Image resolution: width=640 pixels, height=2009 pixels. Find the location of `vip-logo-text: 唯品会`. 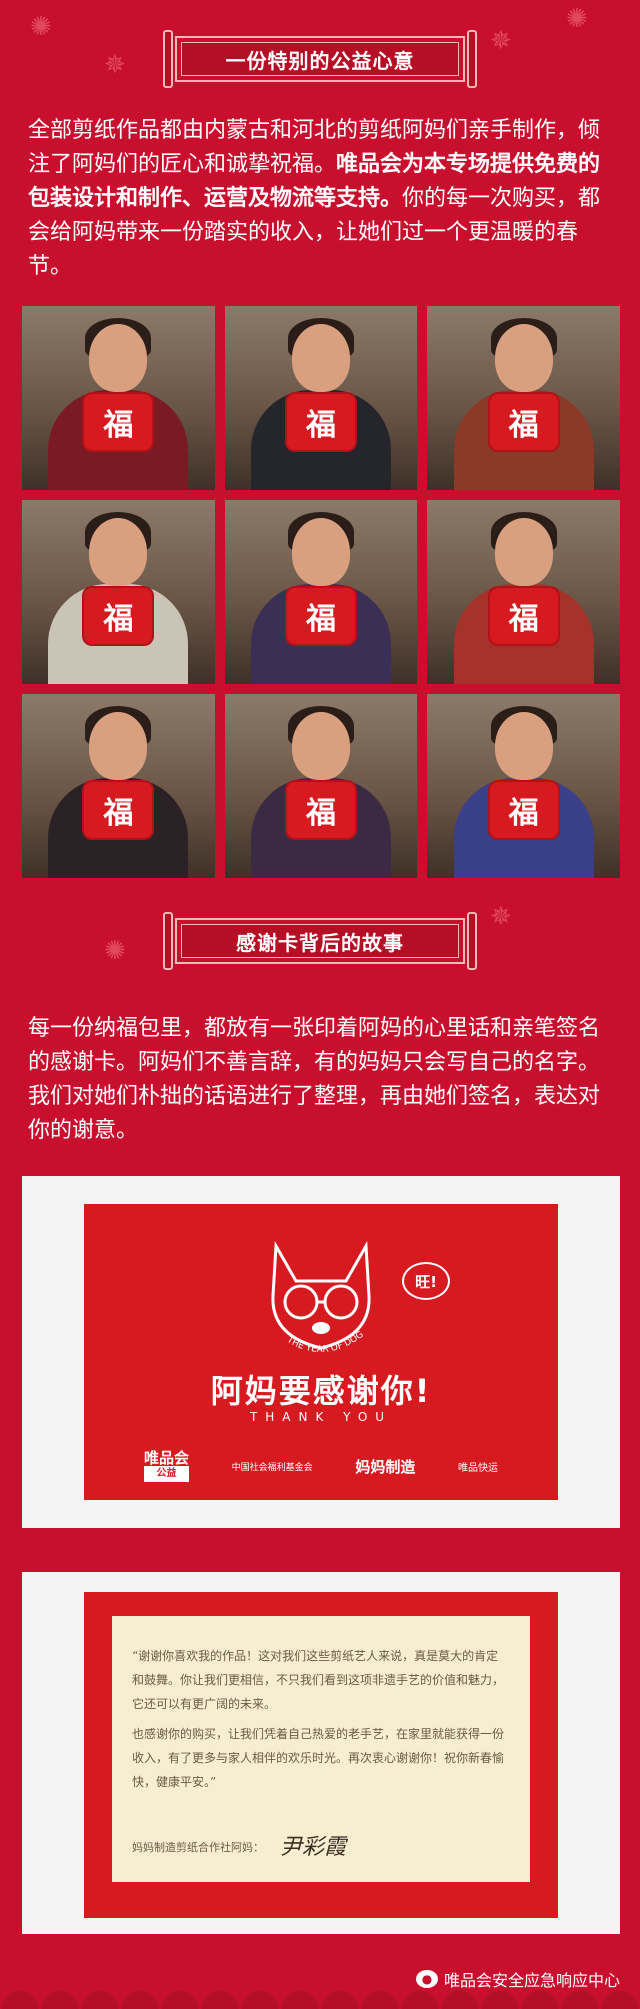

vip-logo-text: 唯品会 is located at coordinates (167, 1458).